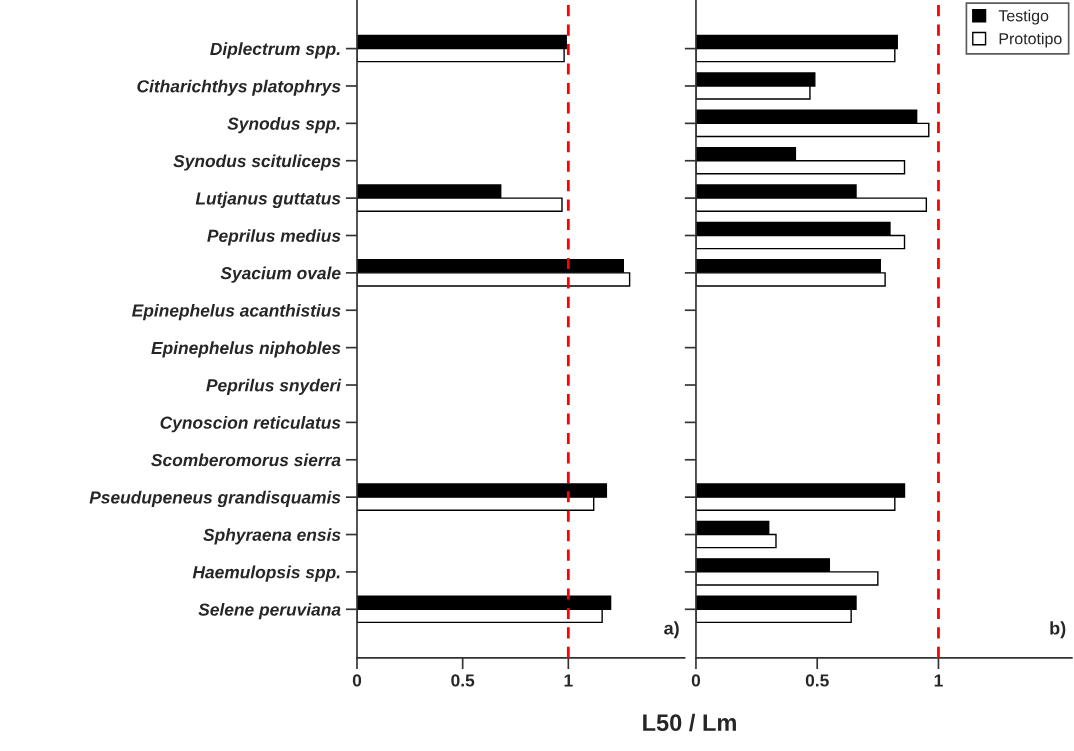  What do you see at coordinates (280, 274) in the screenshot?
I see `y-tick-label: Syacium ovale` at bounding box center [280, 274].